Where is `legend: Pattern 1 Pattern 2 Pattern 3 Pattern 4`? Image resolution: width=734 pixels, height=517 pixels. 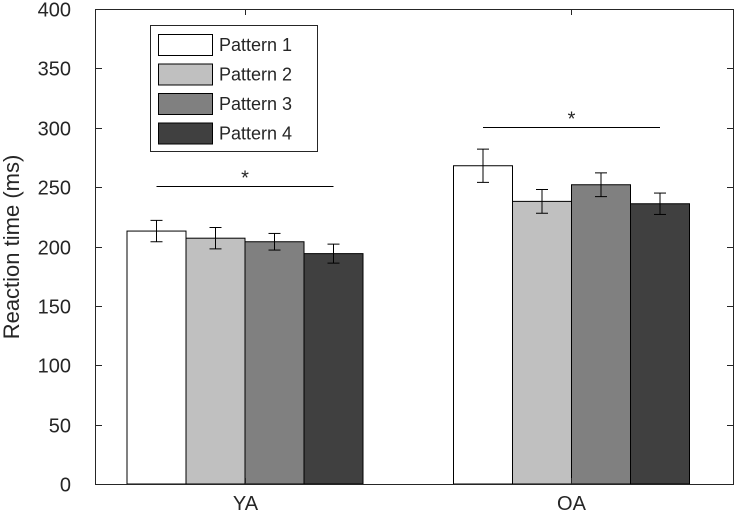 legend: Pattern 1 Pattern 2 Pattern 3 Pattern 4 is located at coordinates (234, 88).